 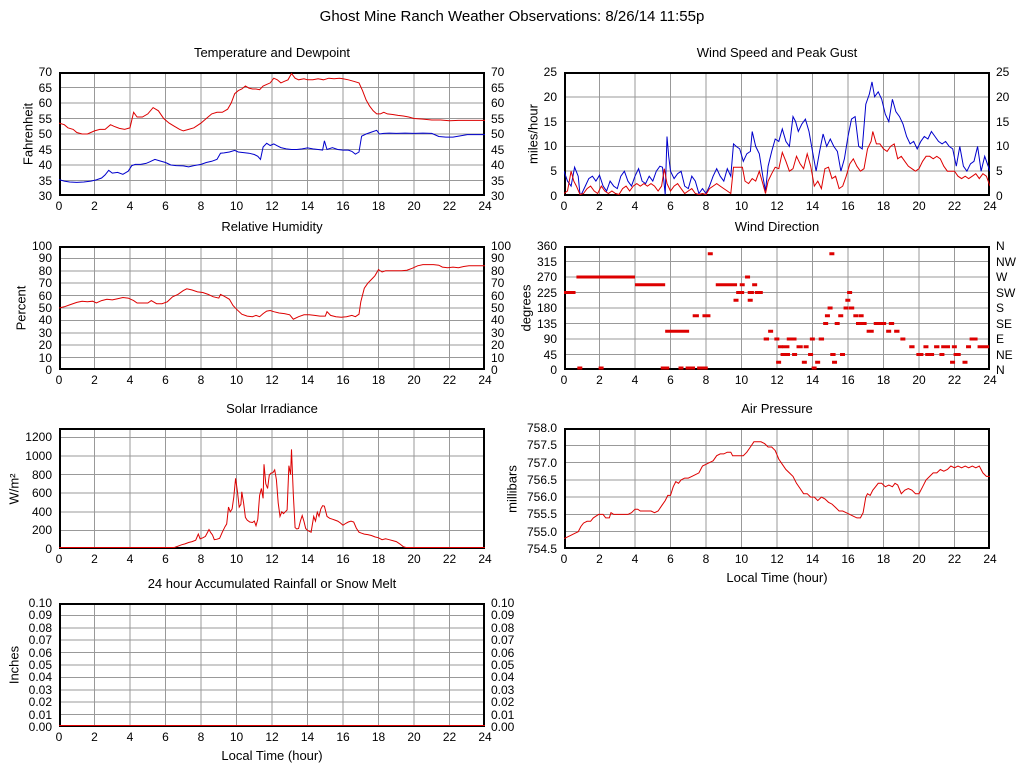 What do you see at coordinates (503, 689) in the screenshot?
I see `y-tick-label-right: 0.03` at bounding box center [503, 689].